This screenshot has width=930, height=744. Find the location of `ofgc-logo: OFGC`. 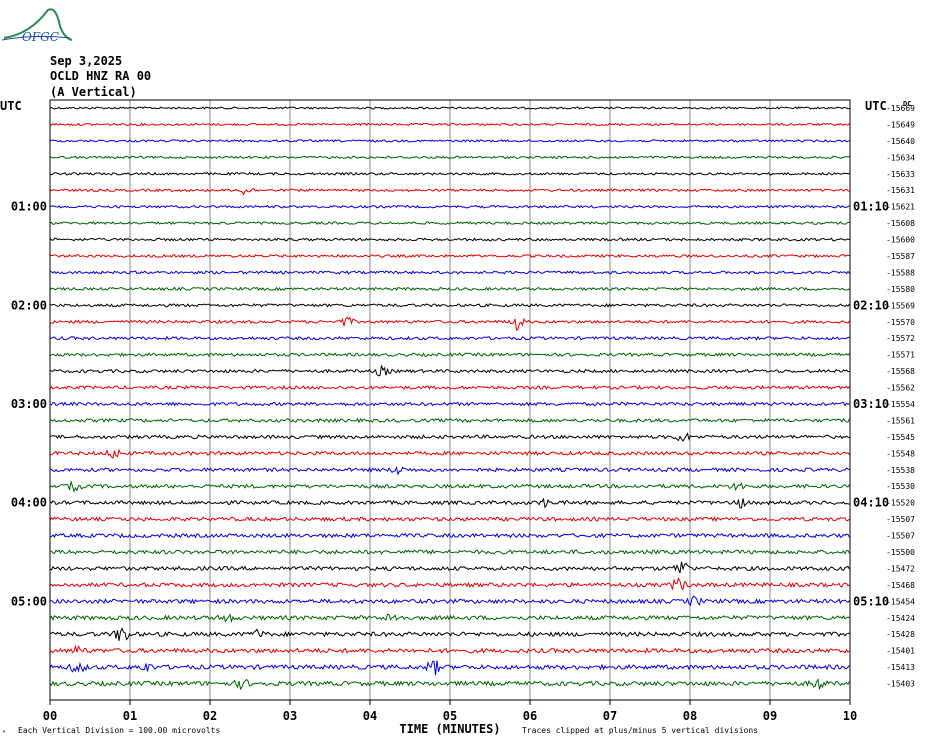

ofgc-logo: OFGC is located at coordinates (37, 26).